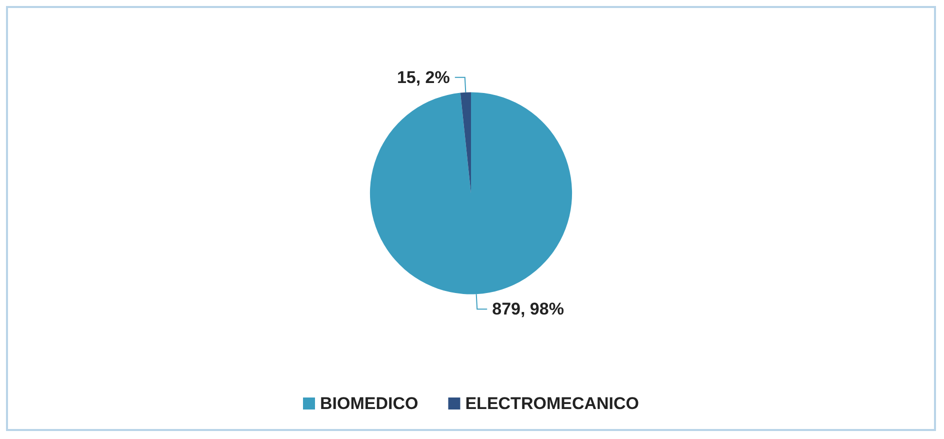 Image resolution: width=944 pixels, height=439 pixels. Describe the element at coordinates (423, 77) in the screenshot. I see `data-label: 15, 2%` at that location.